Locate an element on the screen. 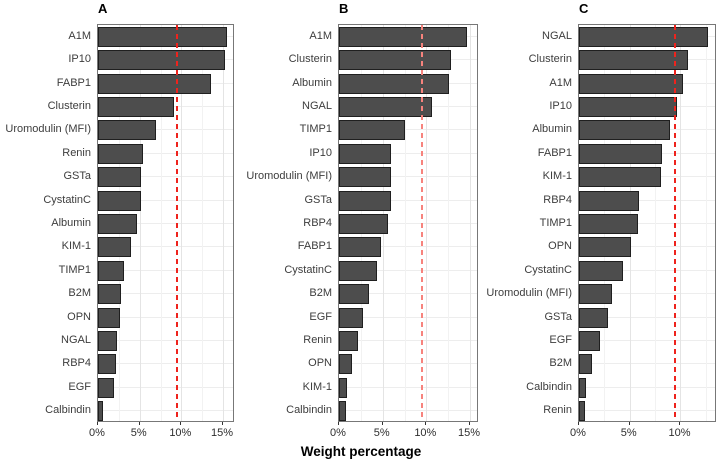 This screenshot has height=468, width=722. bar-uromodulin-mfi is located at coordinates (365, 177).